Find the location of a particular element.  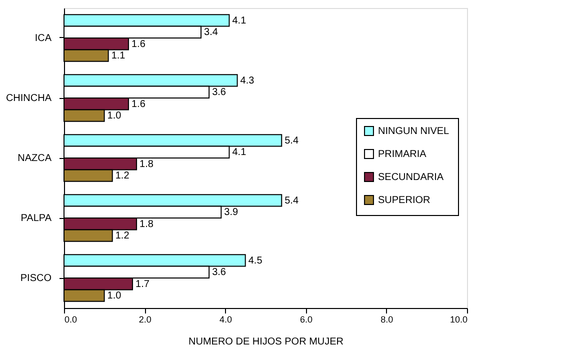

x-tick-label: 0.0 is located at coordinates (71, 319).